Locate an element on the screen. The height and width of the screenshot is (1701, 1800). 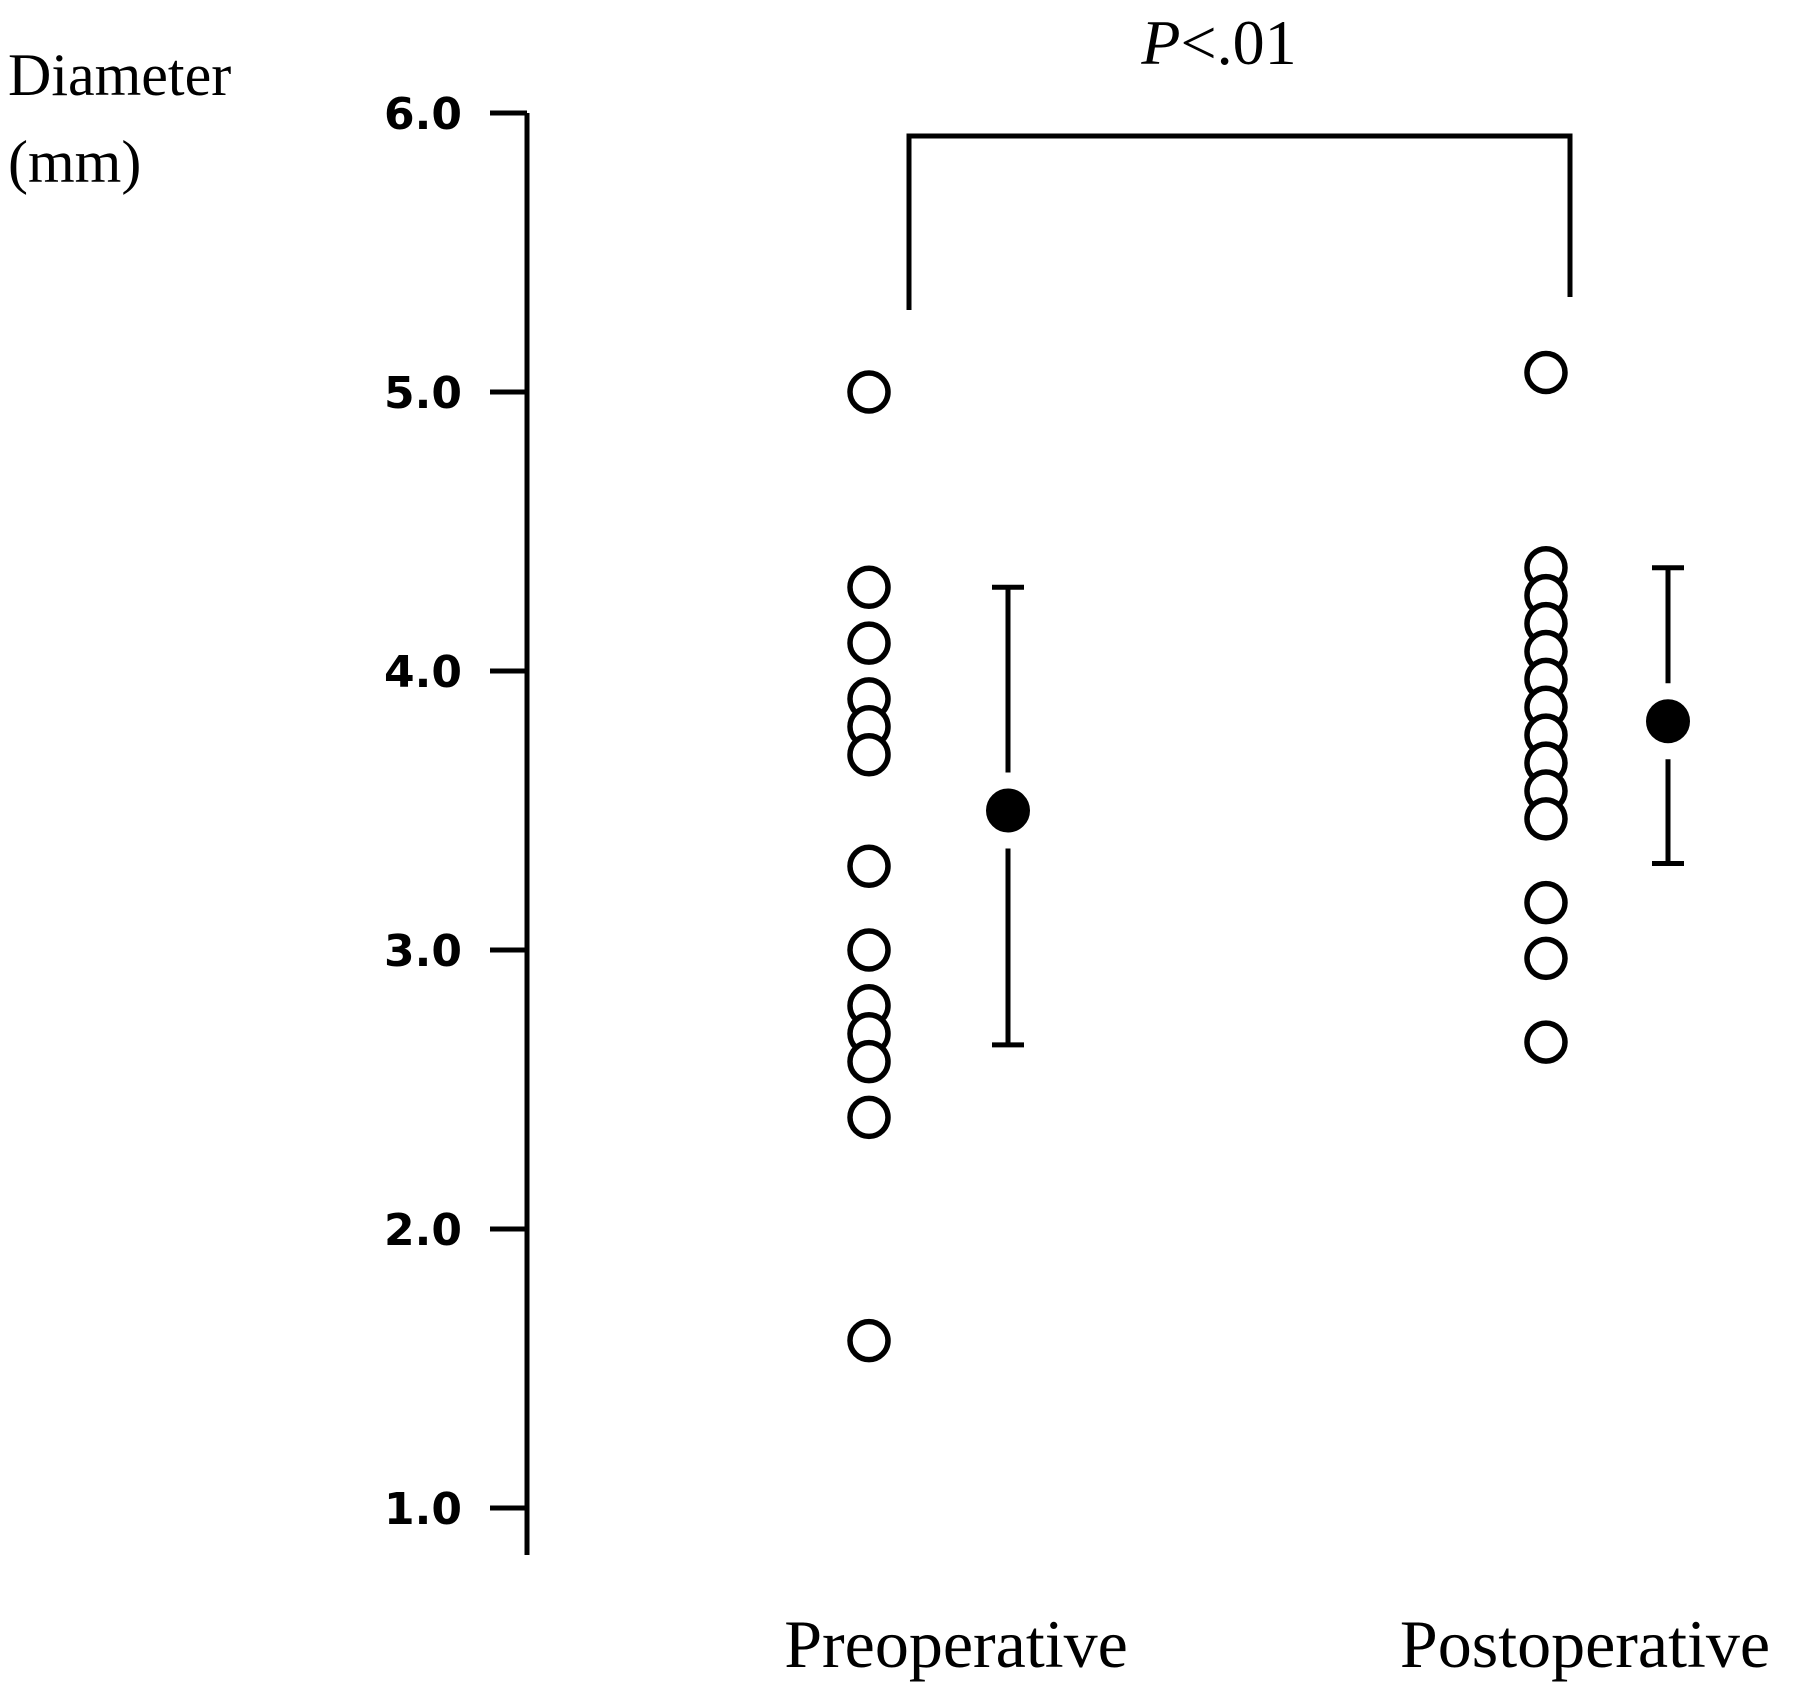
y-axis-label-line1: Diameter is located at coordinates (119, 75).